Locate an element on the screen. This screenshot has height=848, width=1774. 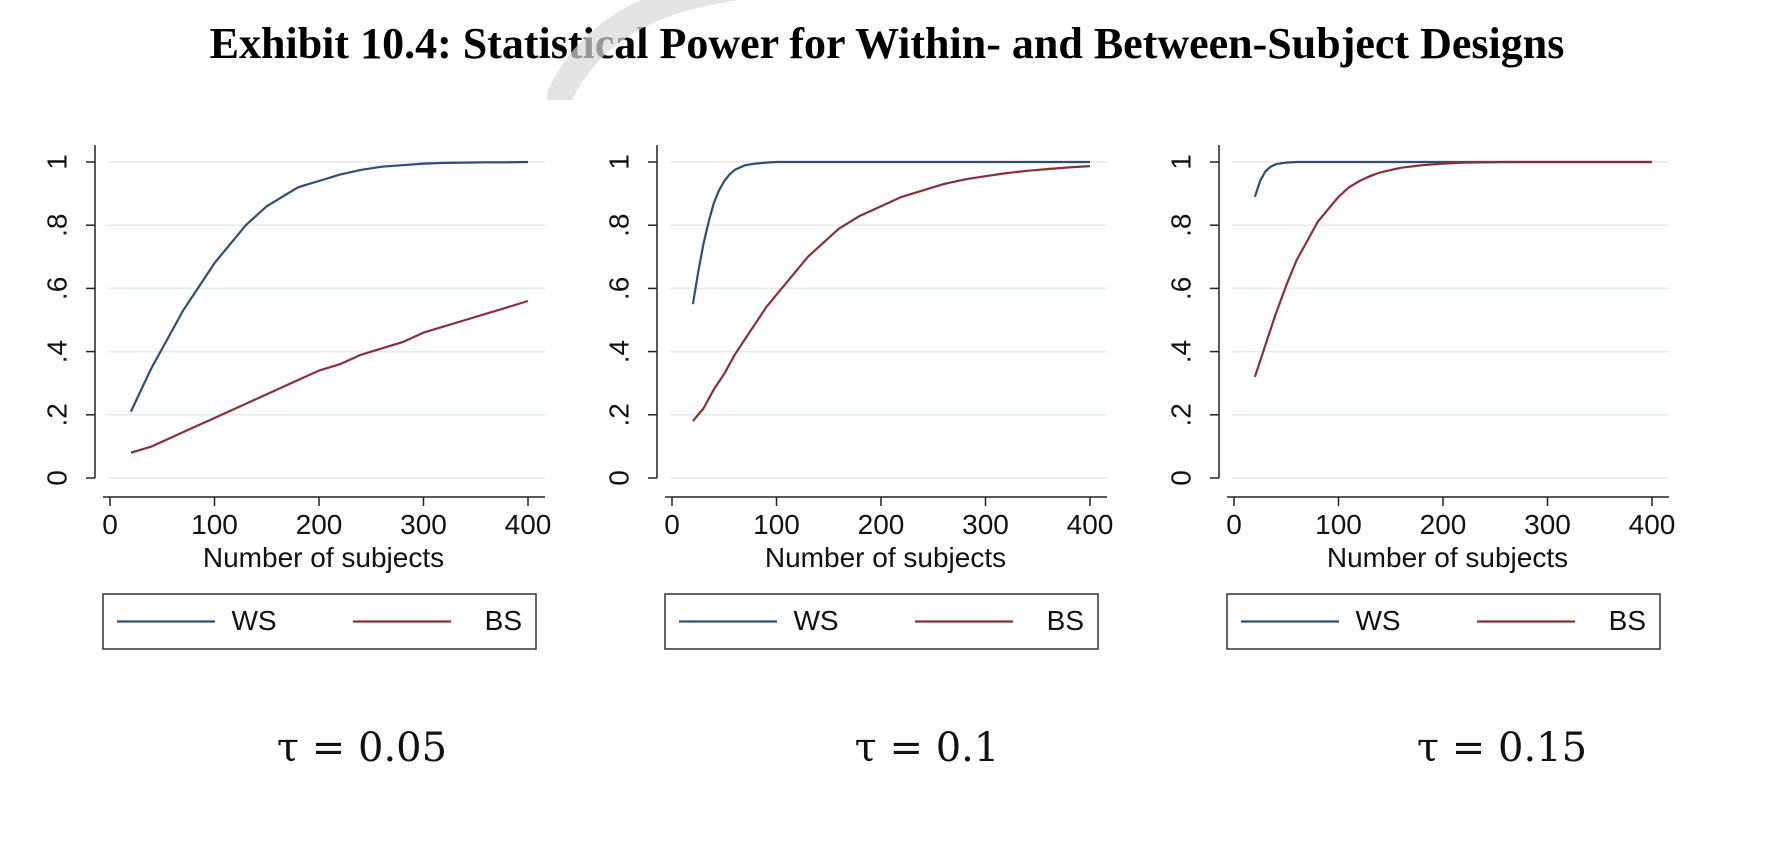
panel-caption: τ = 0.1 is located at coordinates (927, 748).